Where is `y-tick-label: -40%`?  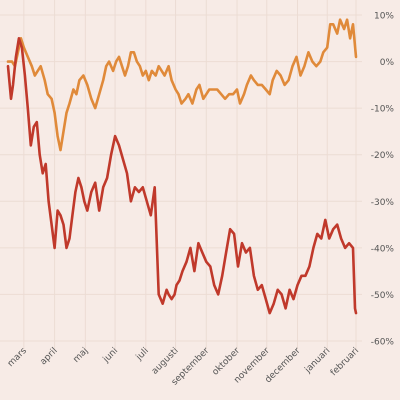
y-tick-label: -40% is located at coordinates (383, 249).